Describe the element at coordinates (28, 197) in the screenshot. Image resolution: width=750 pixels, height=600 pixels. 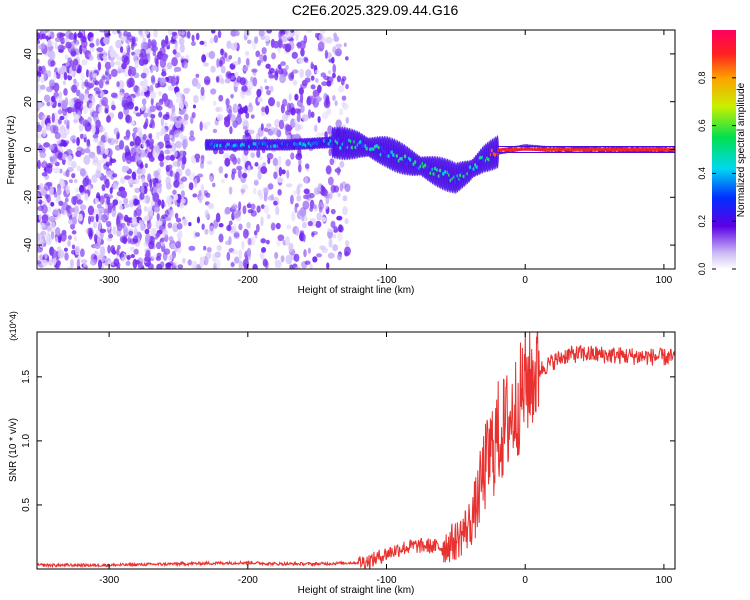
I see `y-tick-label: -20` at that location.